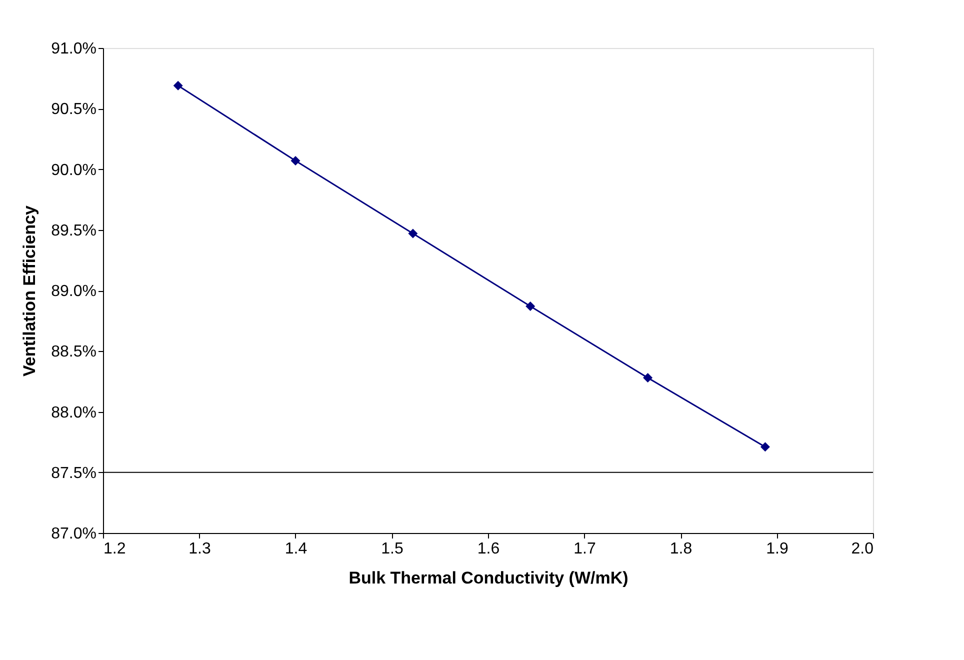  I want to click on x-tick-label: 1.4, so click(296, 549).